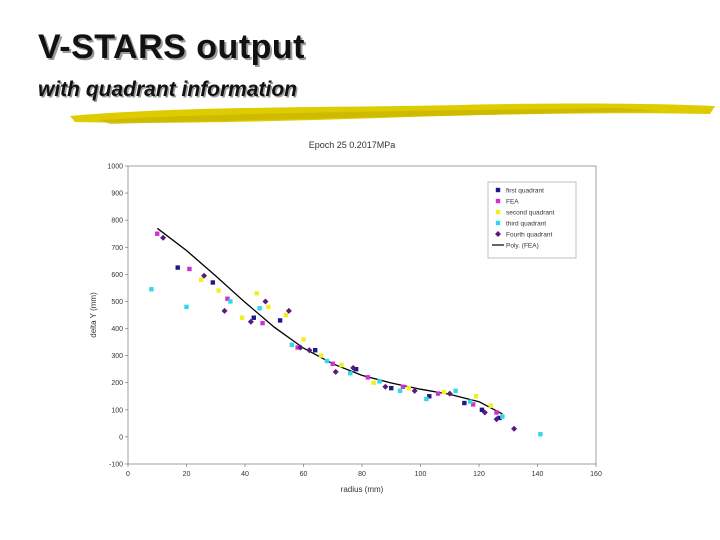 Image resolution: width=720 pixels, height=540 pixels. What do you see at coordinates (117, 410) in the screenshot?
I see `y-tick-label: 100` at bounding box center [117, 410].